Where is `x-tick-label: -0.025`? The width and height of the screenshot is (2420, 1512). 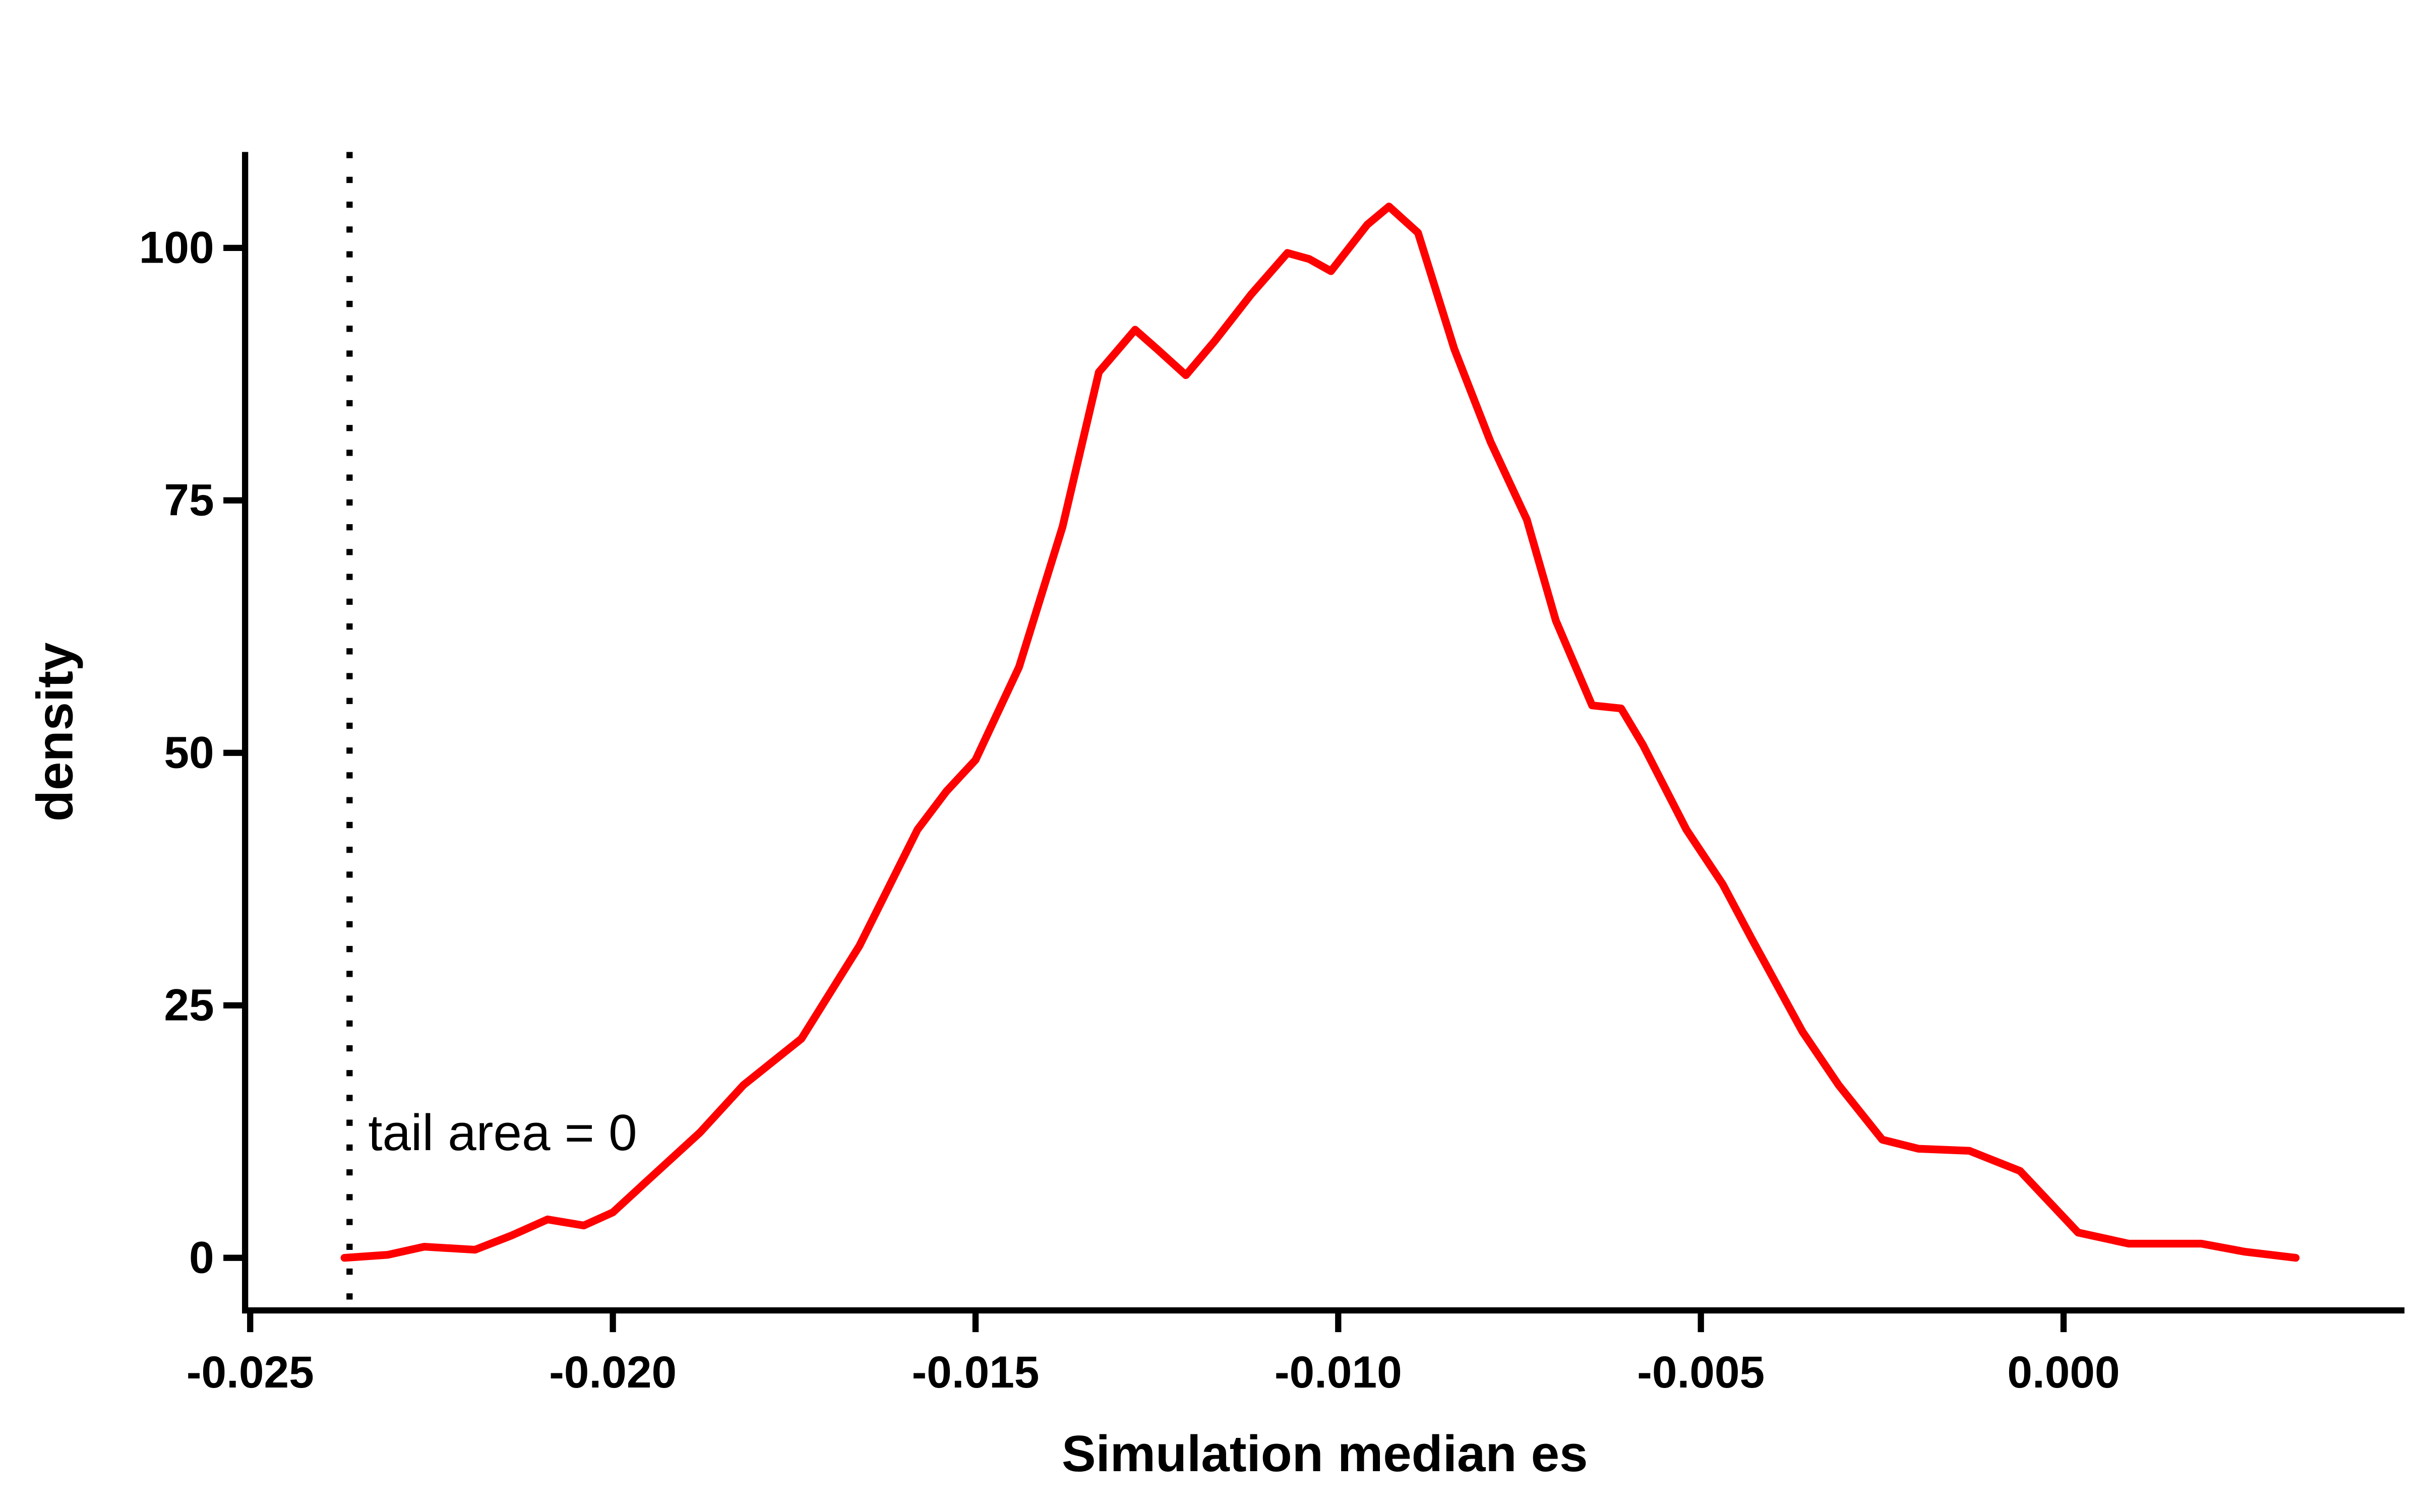
x-tick-label: -0.025 is located at coordinates (250, 1372).